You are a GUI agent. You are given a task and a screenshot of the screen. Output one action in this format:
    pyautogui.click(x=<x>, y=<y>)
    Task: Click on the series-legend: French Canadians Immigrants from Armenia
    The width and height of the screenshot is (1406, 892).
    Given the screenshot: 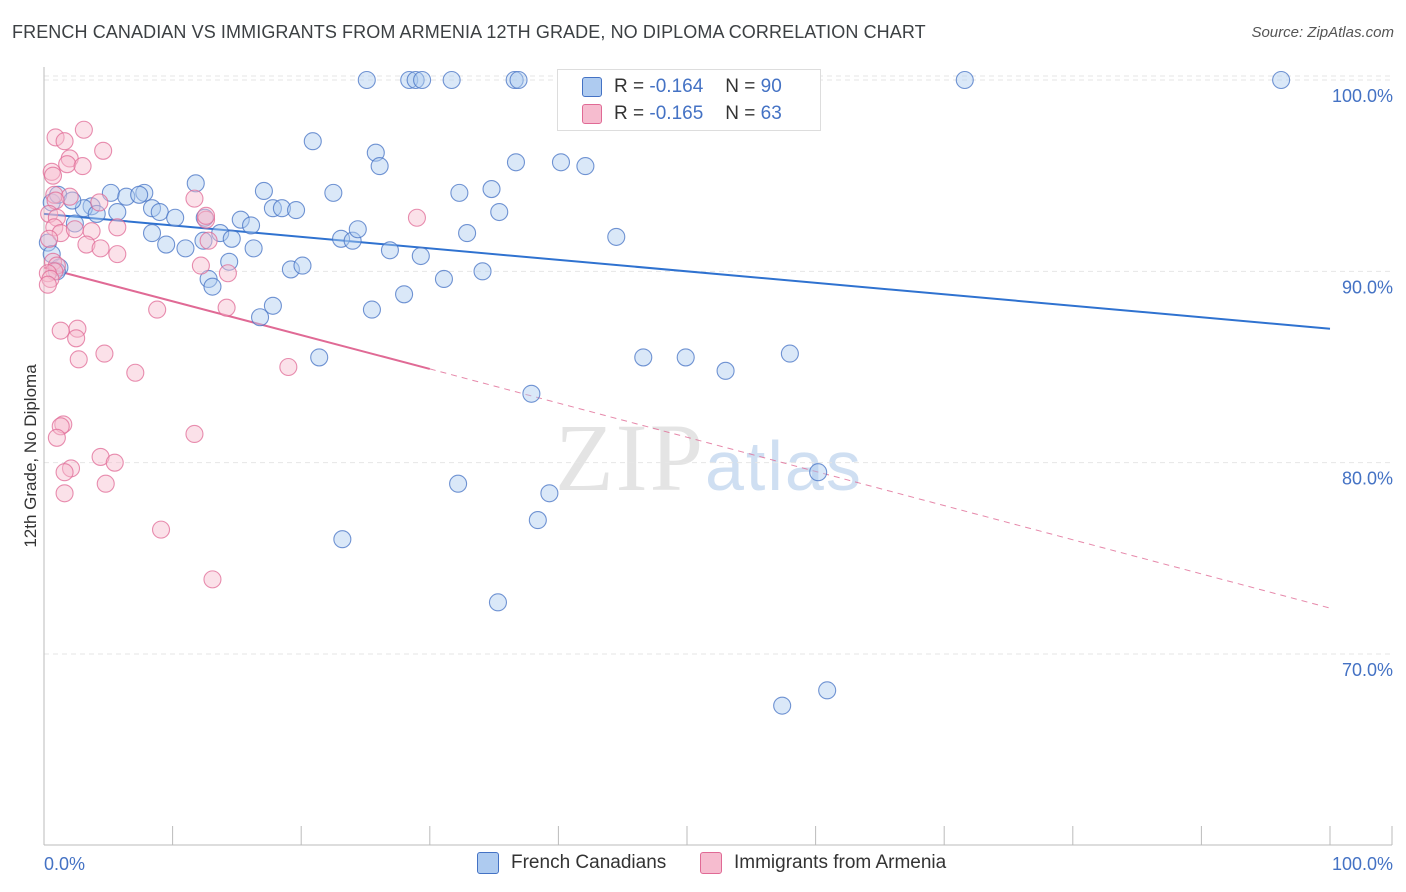 What is the action you would take?
    pyautogui.click(x=703, y=865)
    